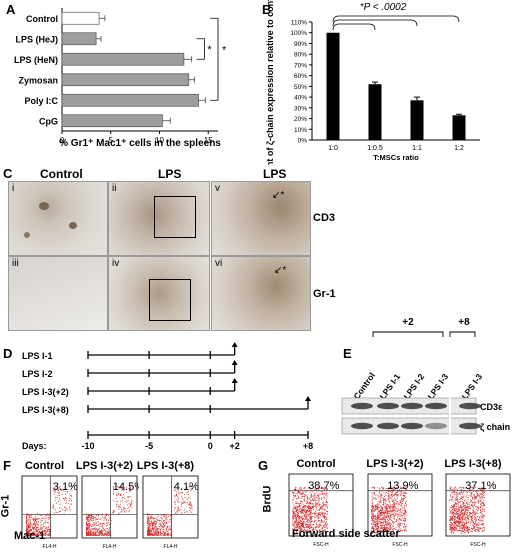  I want to click on micro-tile-i: i, so click(58, 218).